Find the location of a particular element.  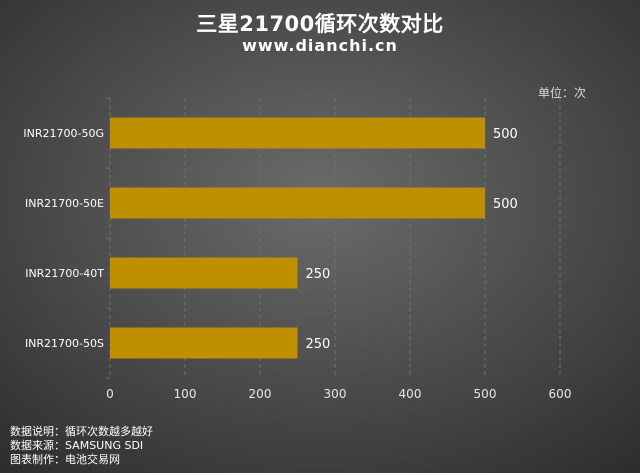

data-label-3: 250 is located at coordinates (318, 344).